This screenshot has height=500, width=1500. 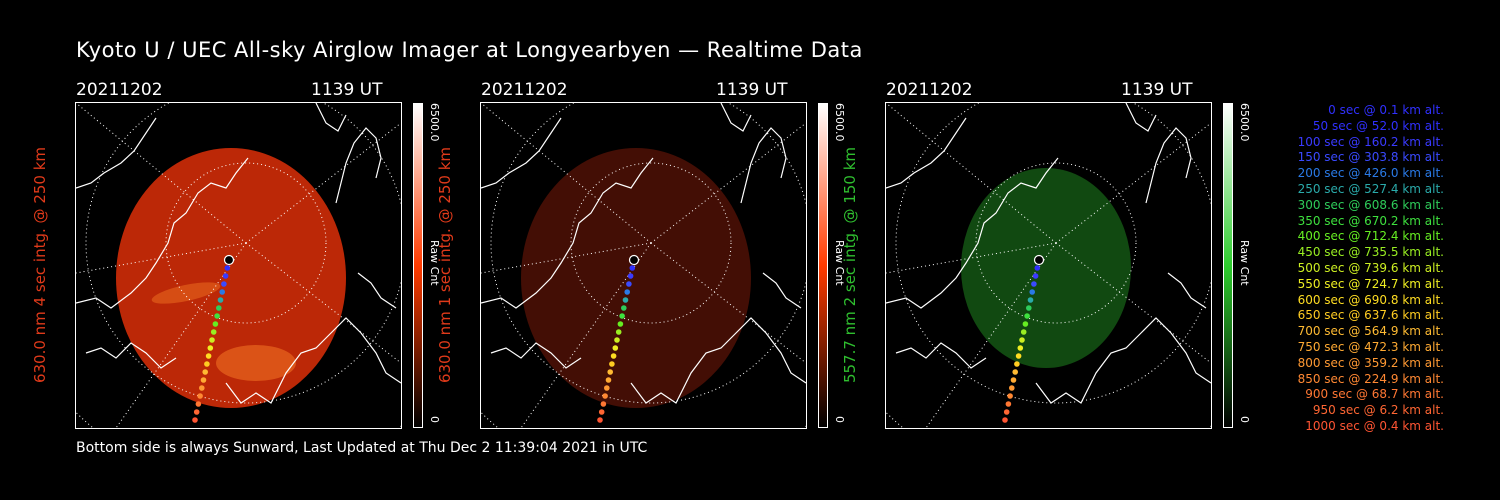 I want to click on legend-item: 900 sec @ 68.7 km alt., so click(x=1374, y=394).